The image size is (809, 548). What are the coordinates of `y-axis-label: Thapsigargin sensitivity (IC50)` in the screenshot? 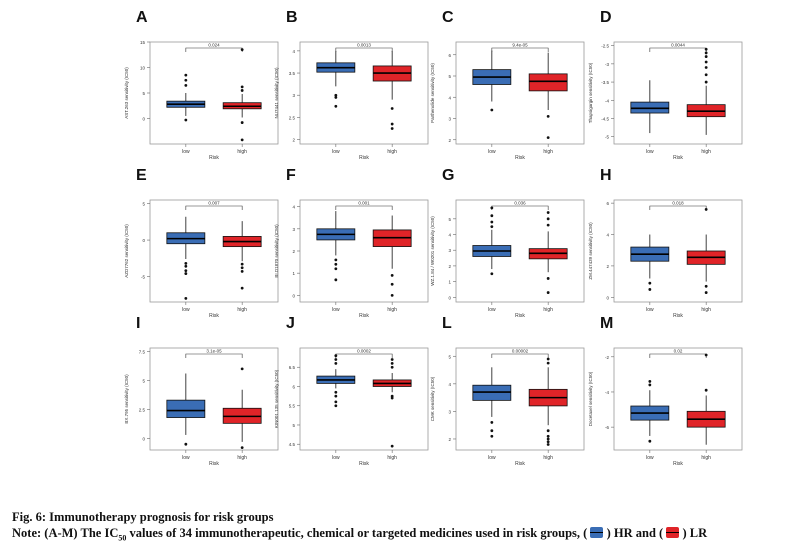 It's located at (590, 92).